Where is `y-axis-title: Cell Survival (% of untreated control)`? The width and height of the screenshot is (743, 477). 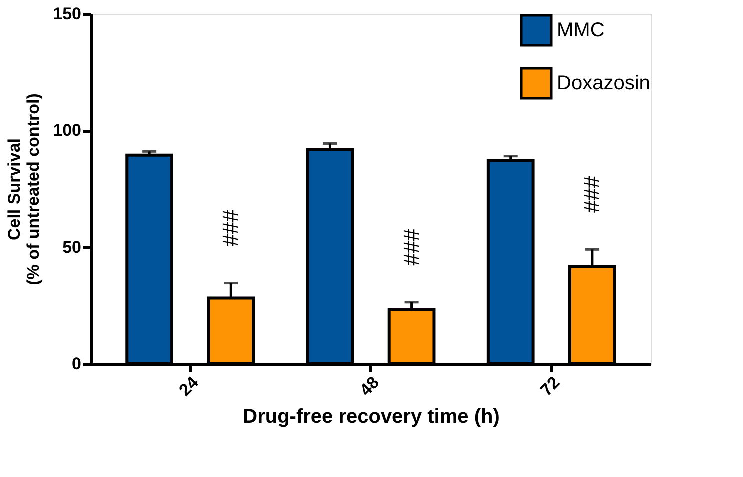
y-axis-title: Cell Survival (% of untreated control) is located at coordinates (24, 190).